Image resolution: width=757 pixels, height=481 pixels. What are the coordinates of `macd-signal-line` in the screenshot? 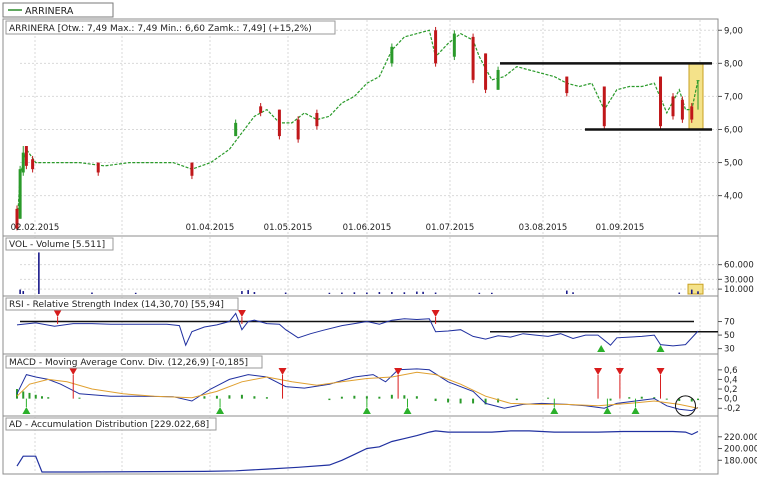 It's located at (357, 390).